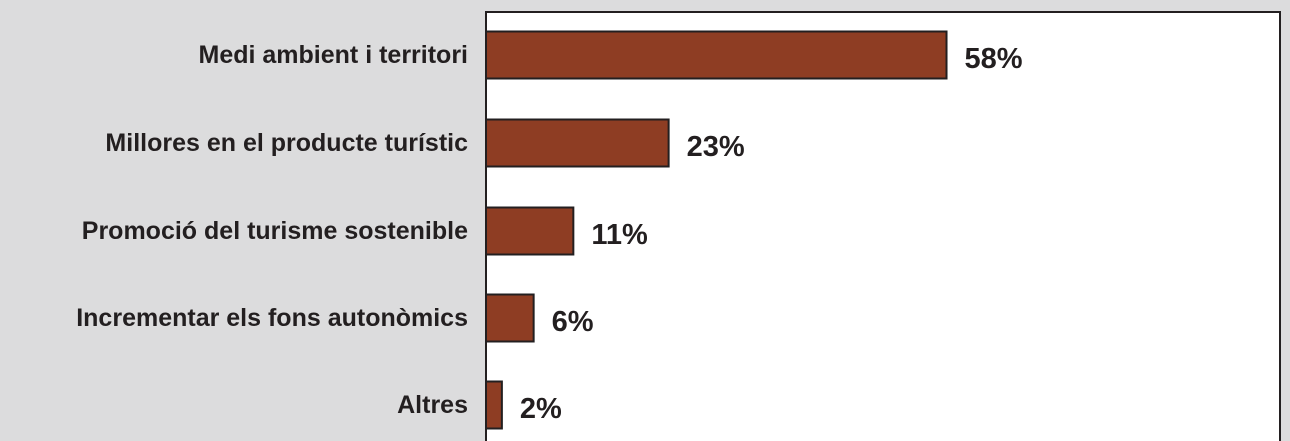 The height and width of the screenshot is (441, 1290). I want to click on bar-medi-ambient-i-territori, so click(716, 55).